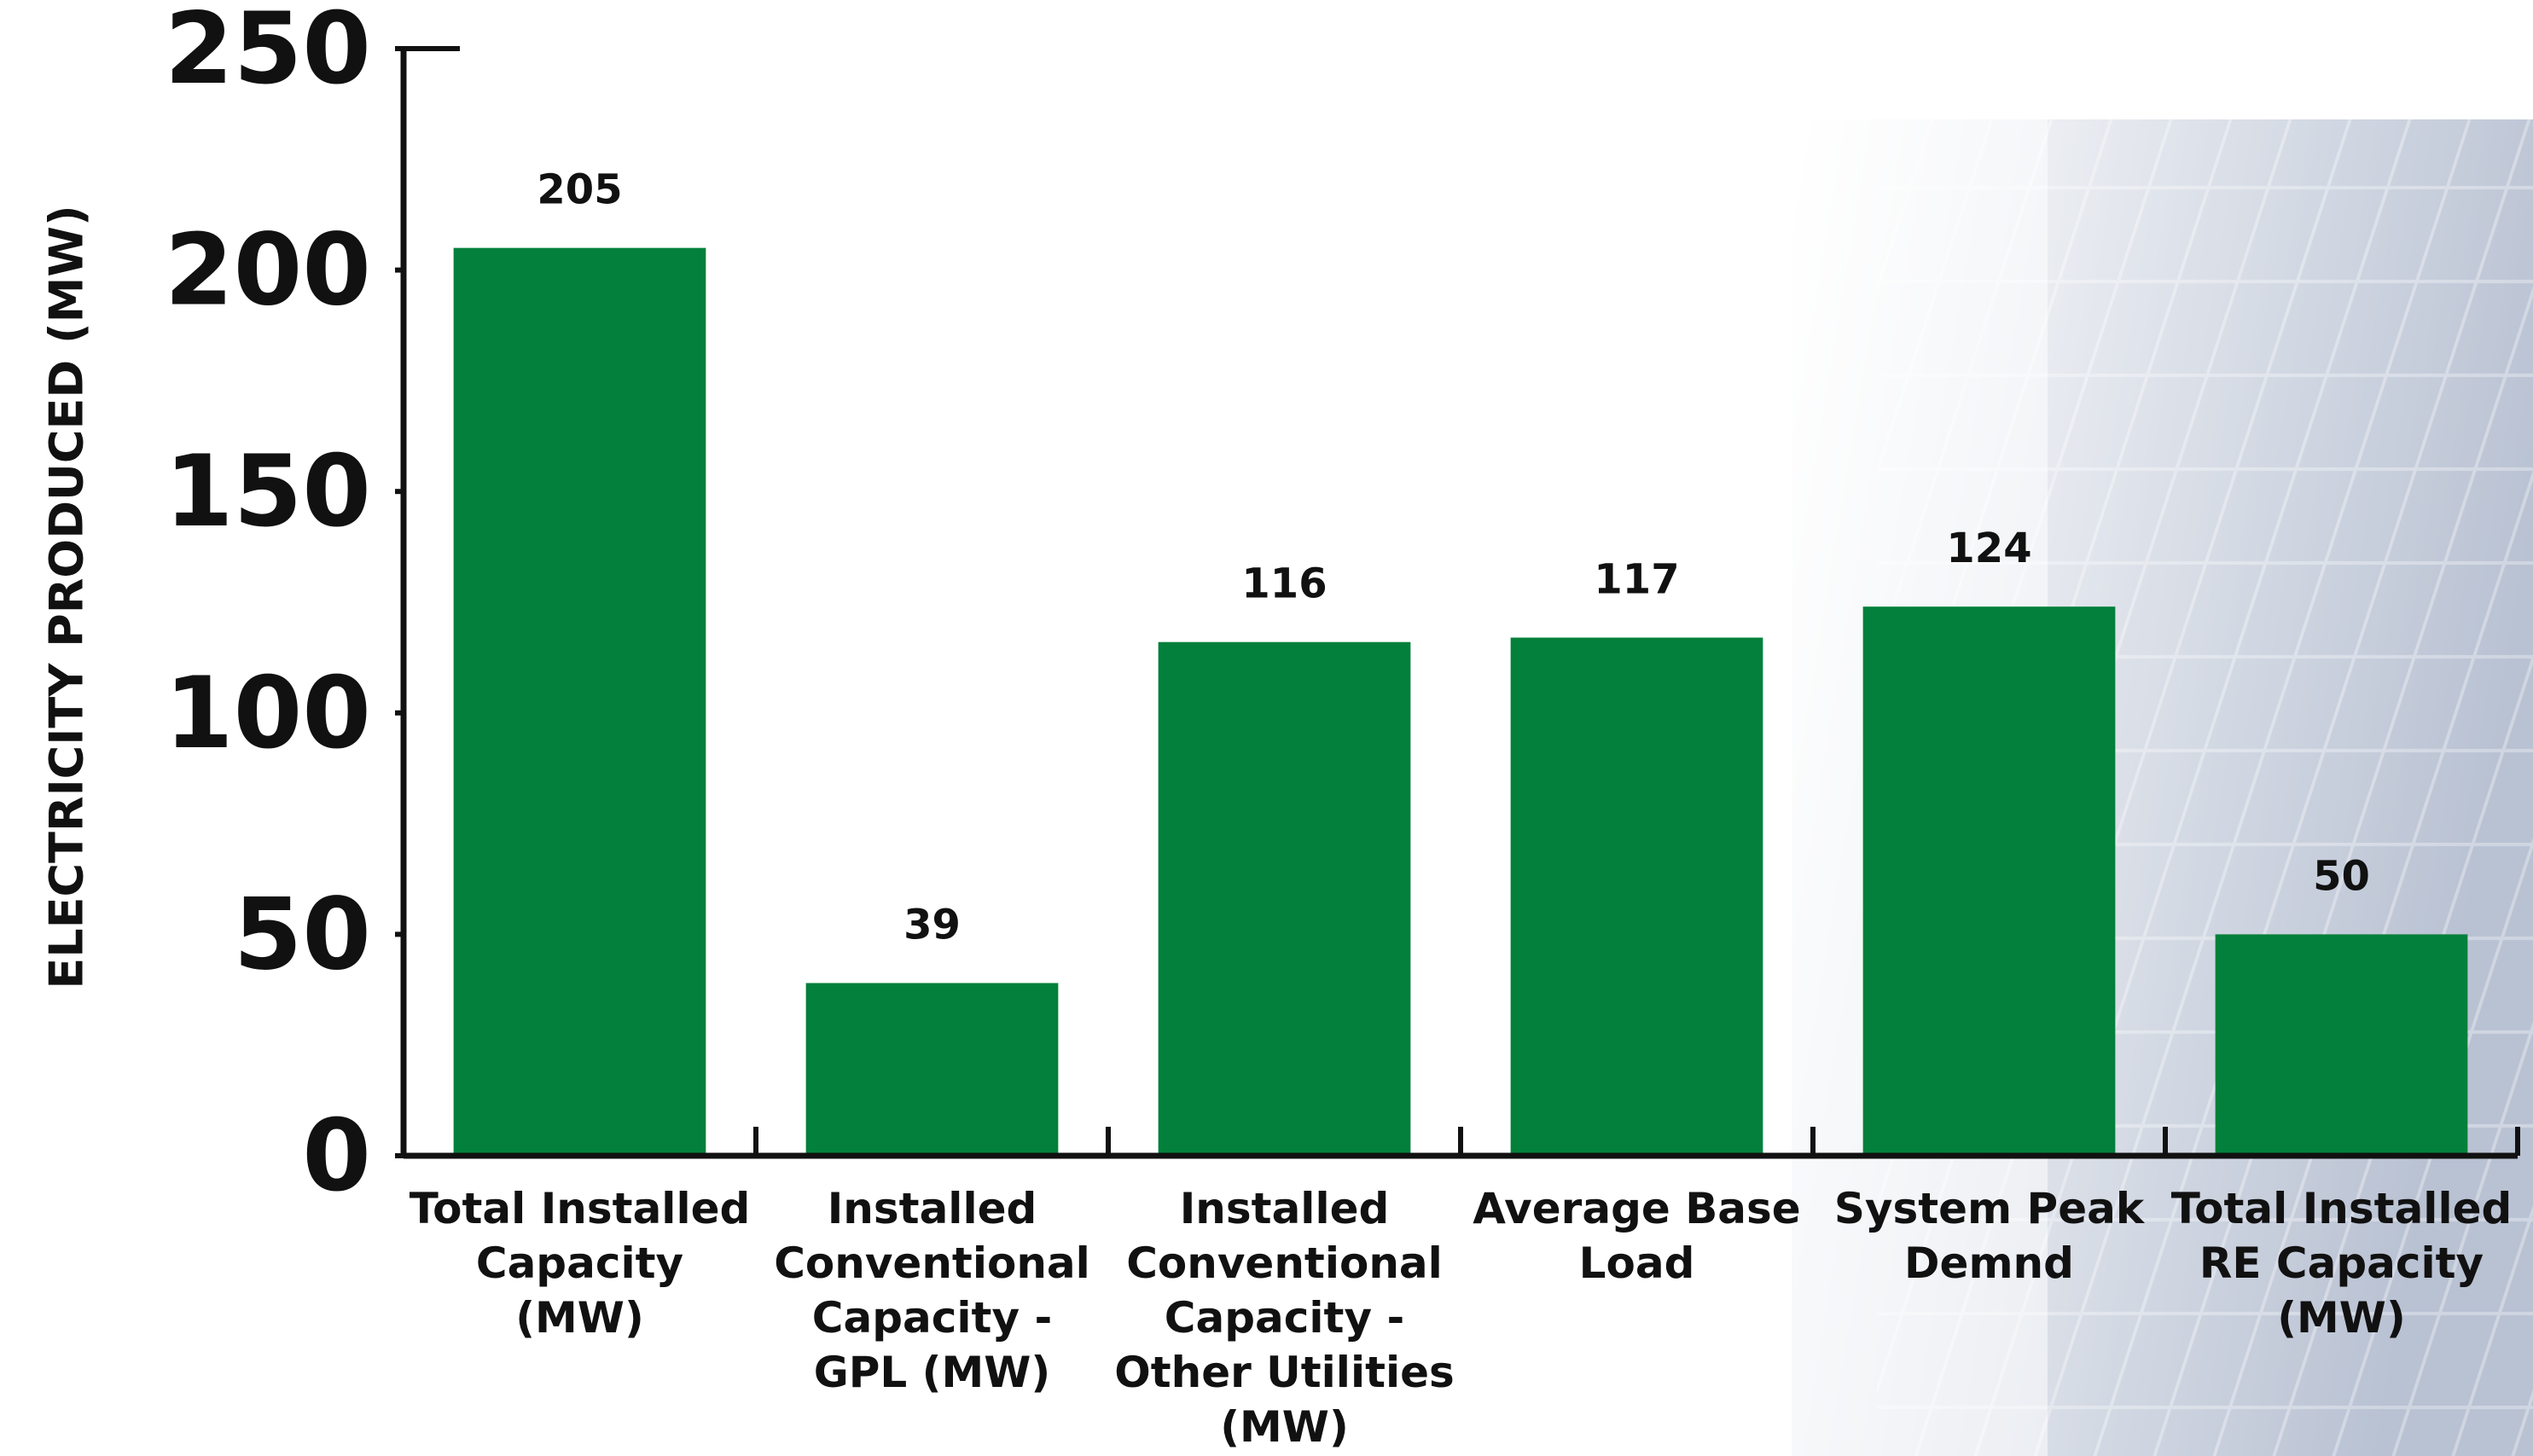 This screenshot has height=1456, width=2533. Describe the element at coordinates (2341, 876) in the screenshot. I see `data-label: 50` at that location.